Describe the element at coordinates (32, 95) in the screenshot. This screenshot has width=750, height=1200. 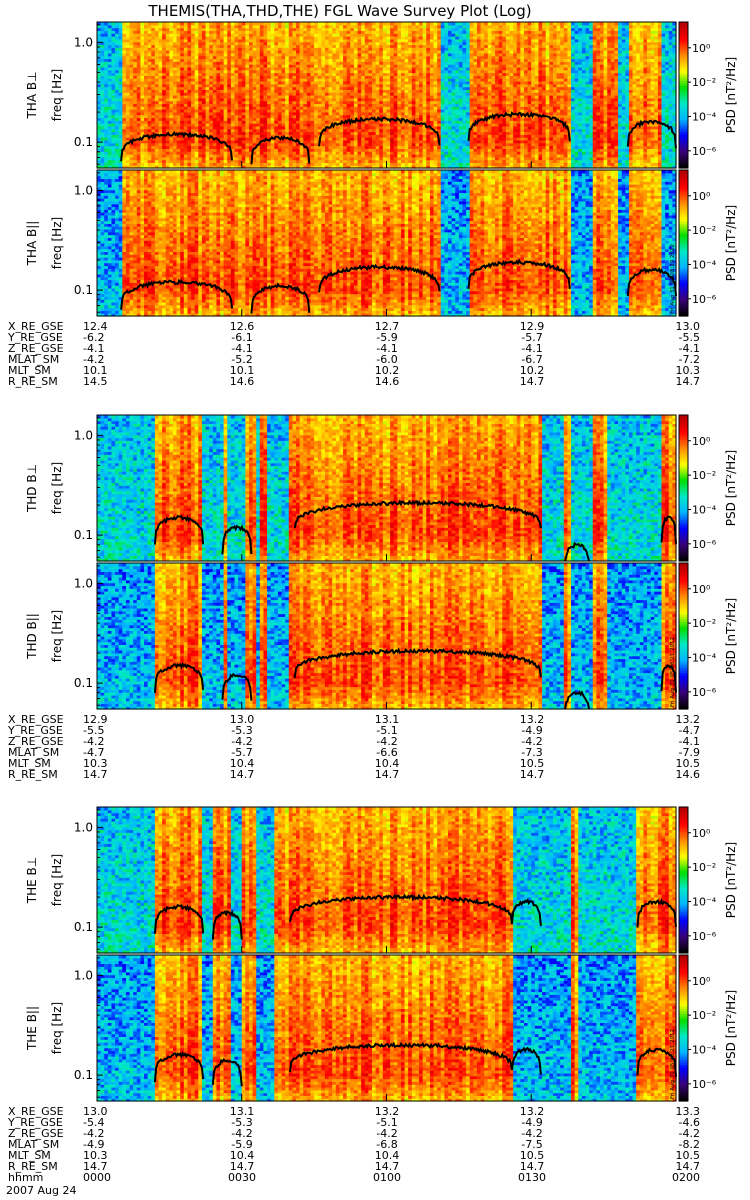
I see `component-label: THA B⊥` at that location.